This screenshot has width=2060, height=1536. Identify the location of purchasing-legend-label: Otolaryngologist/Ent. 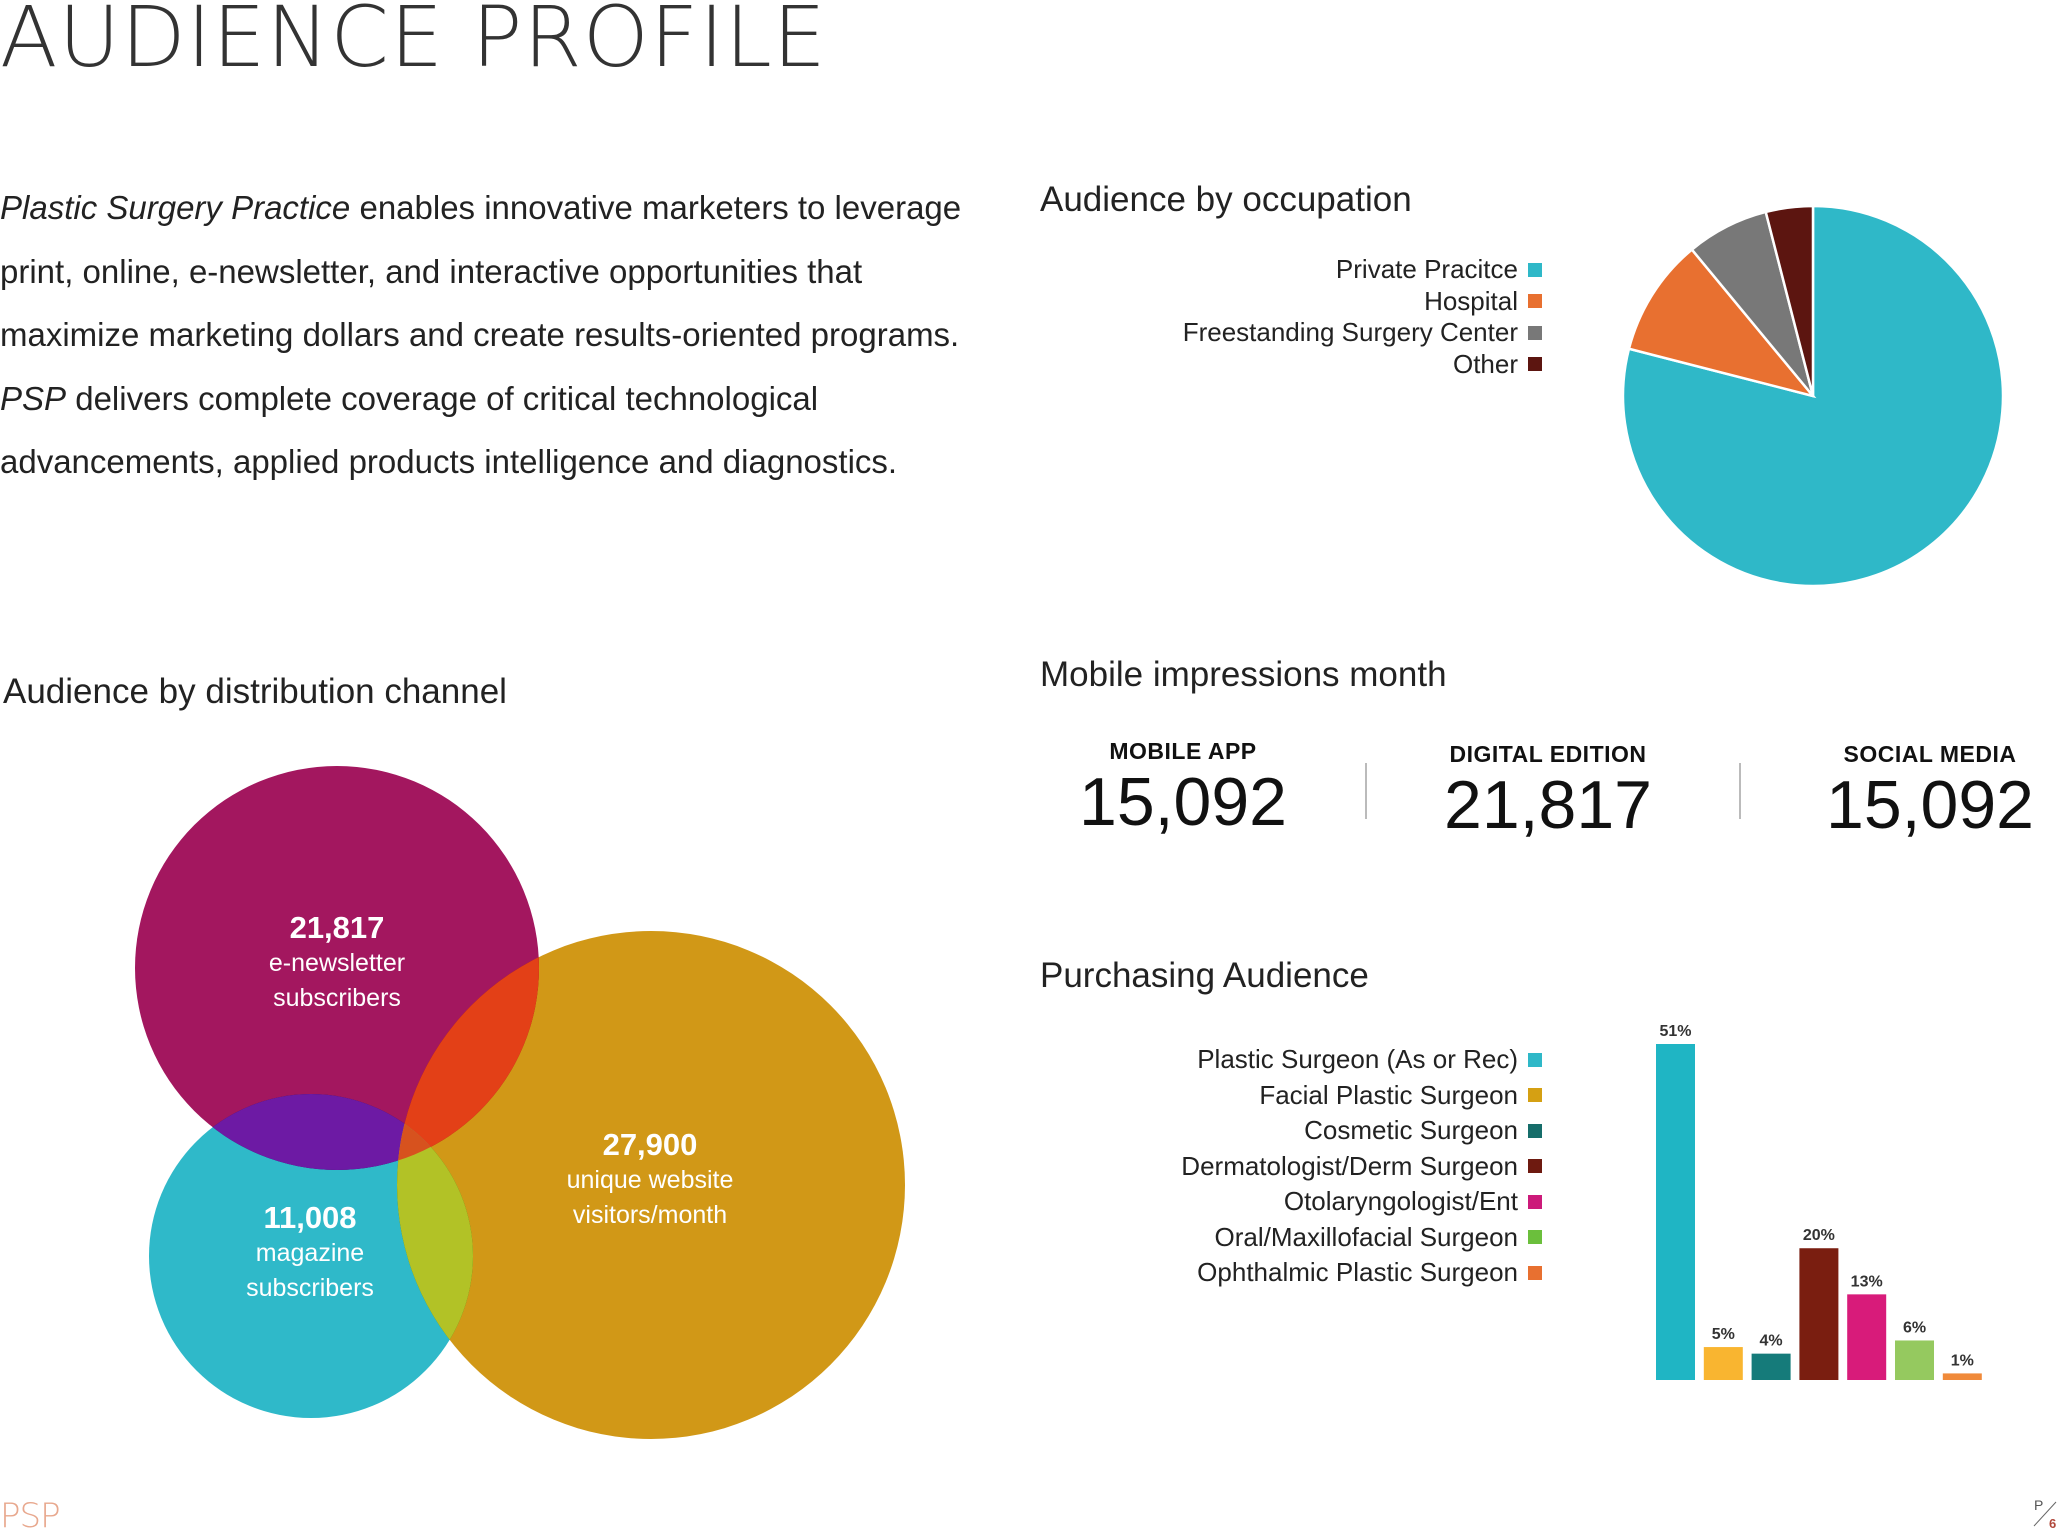
(1400, 1201).